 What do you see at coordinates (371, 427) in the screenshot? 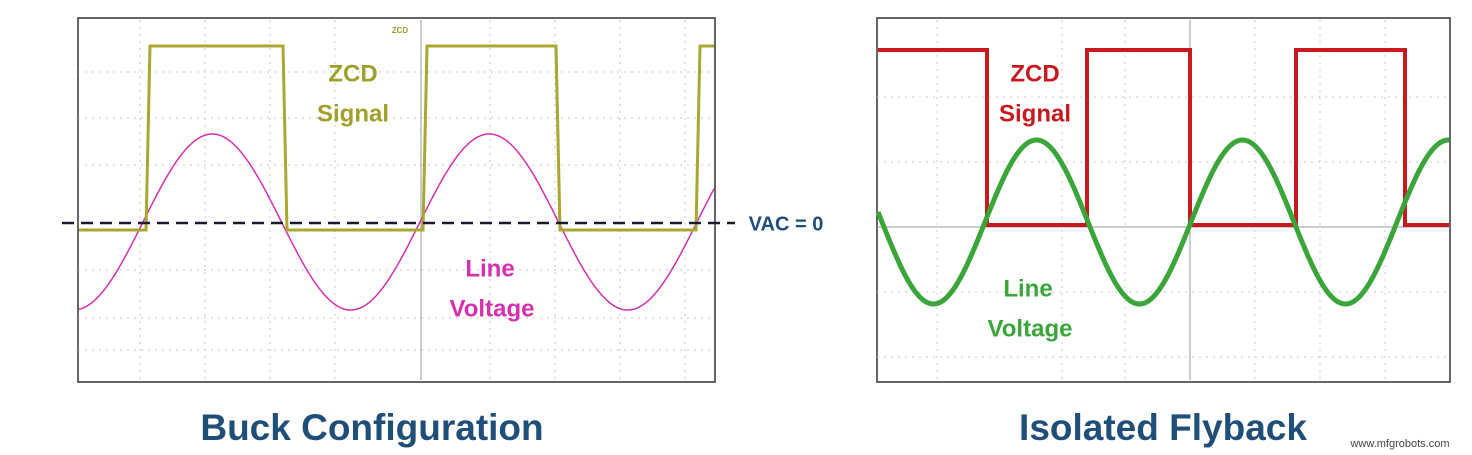
I see `panel-title: Buck Configuration` at bounding box center [371, 427].